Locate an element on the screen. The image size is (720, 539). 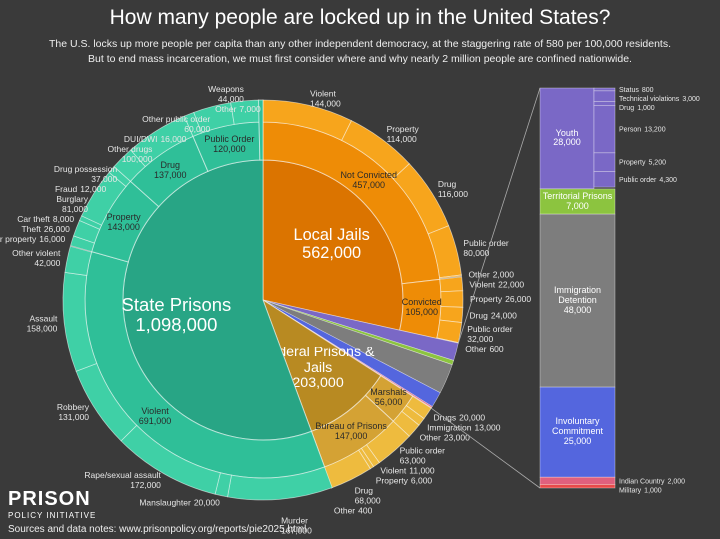
group-label-name: Marshals is located at coordinates (388, 391).